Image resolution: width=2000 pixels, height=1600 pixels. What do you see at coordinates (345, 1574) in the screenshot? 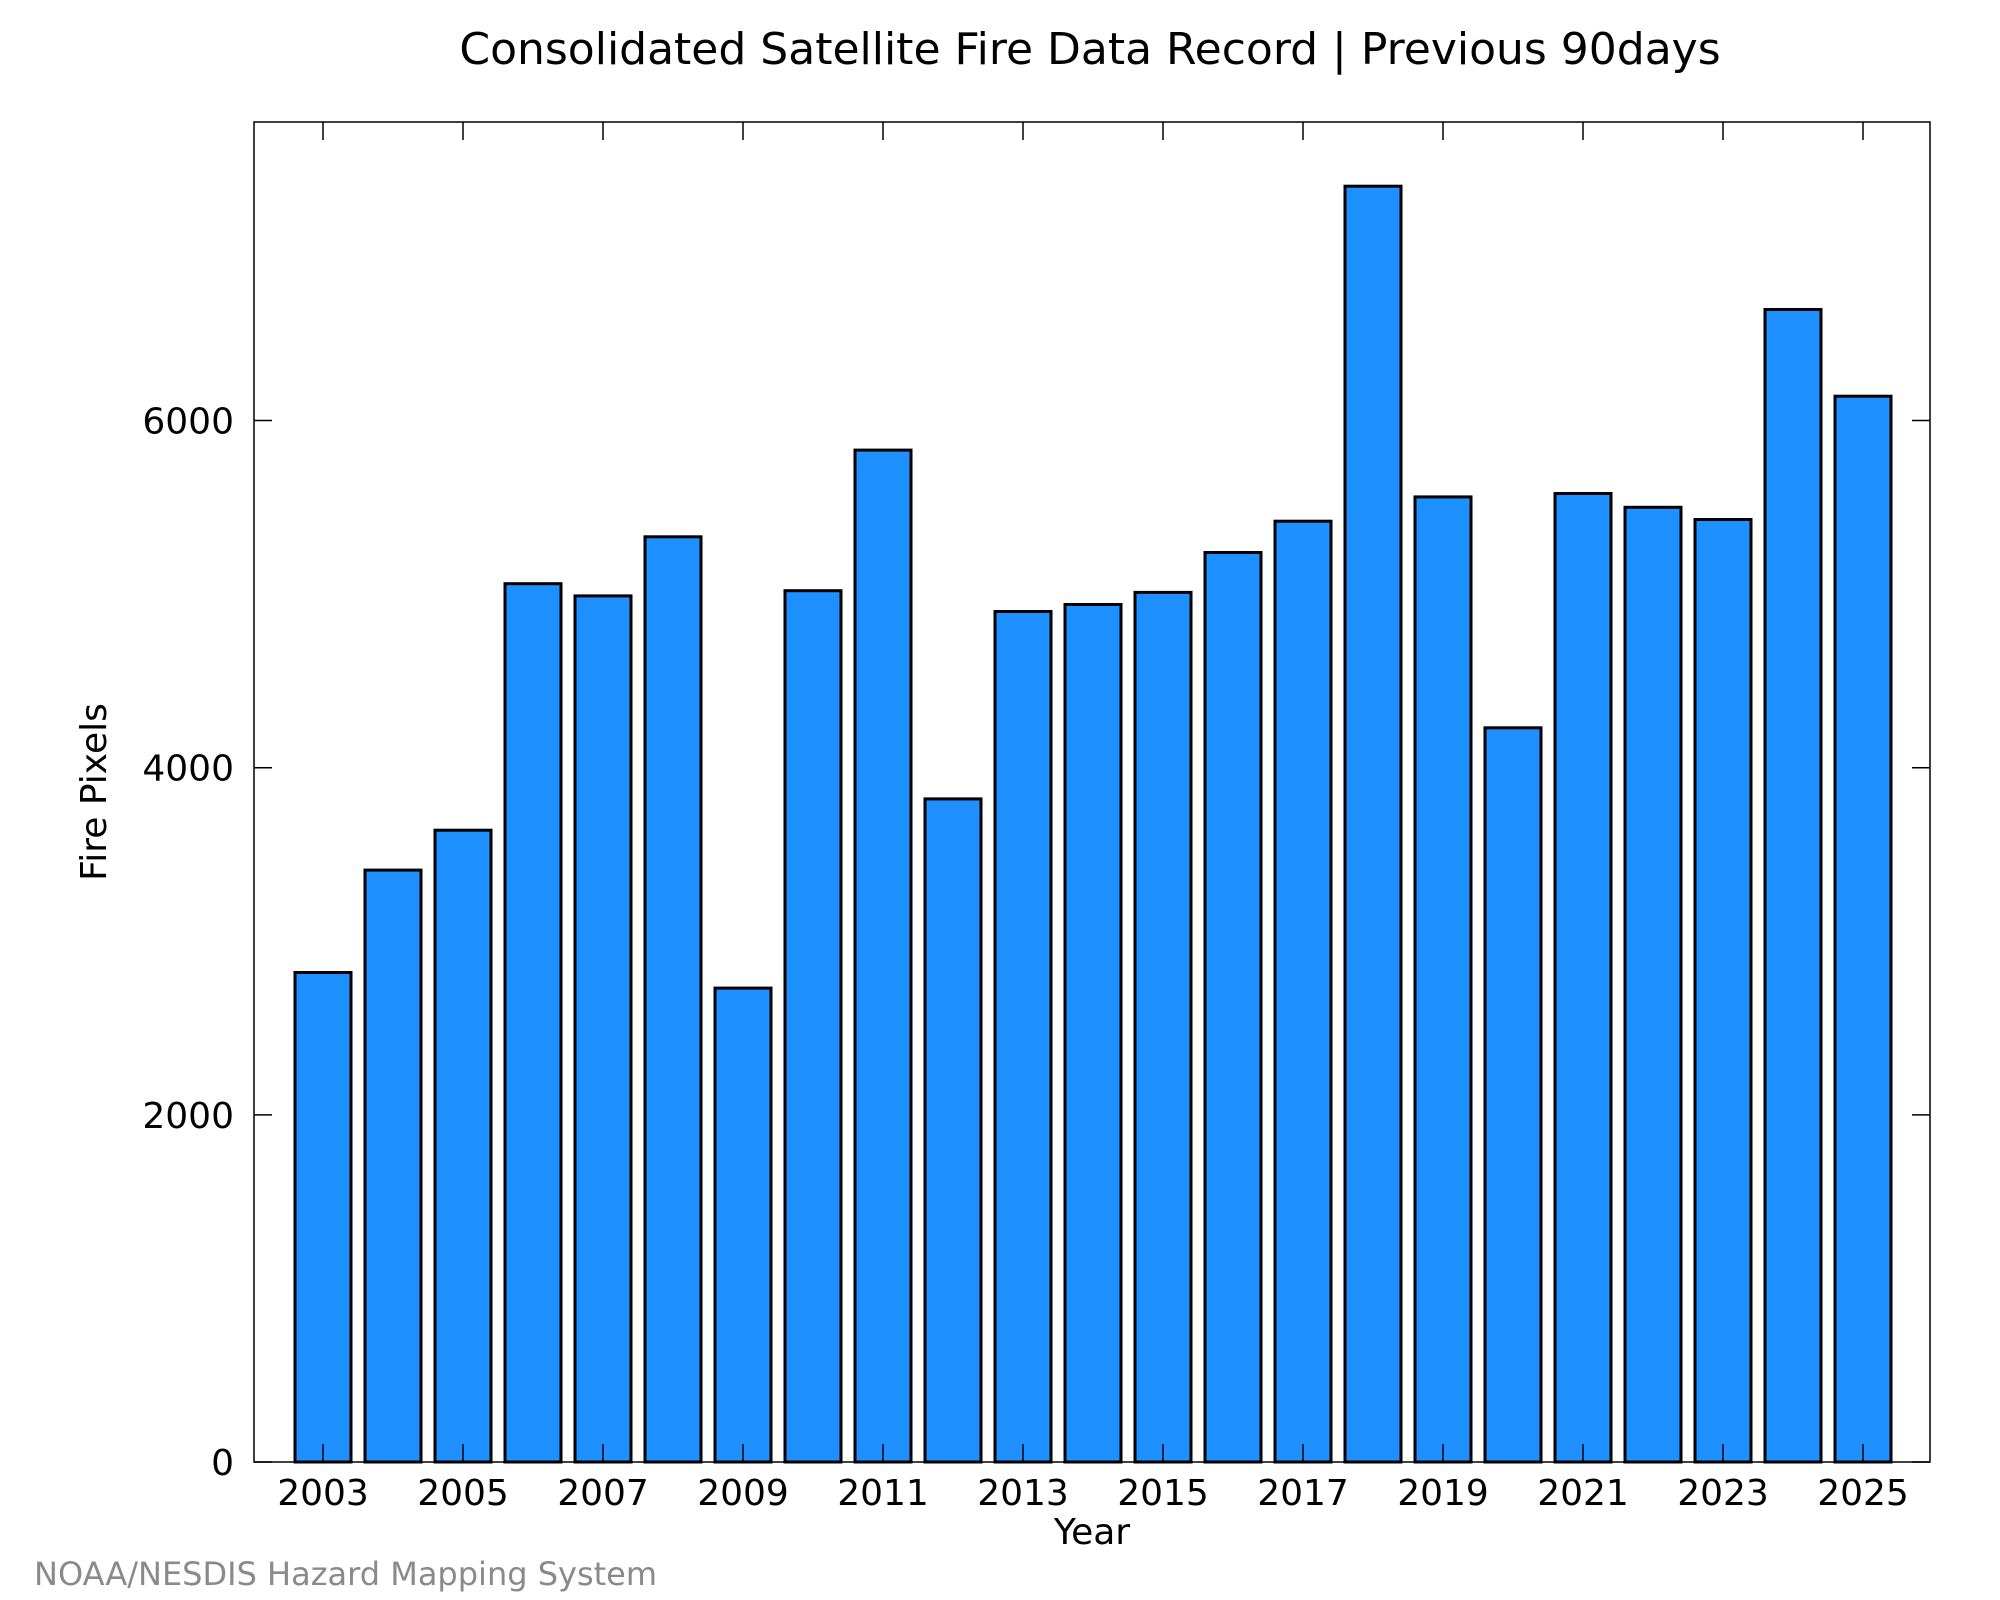
I see `credit-text: NOAA/NESDIS Hazard Mapping System` at bounding box center [345, 1574].